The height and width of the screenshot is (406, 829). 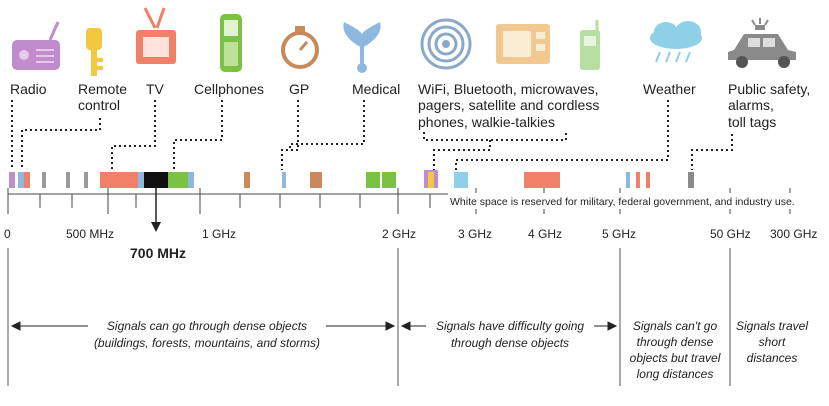 I want to click on cellphone-icon, so click(x=231, y=43).